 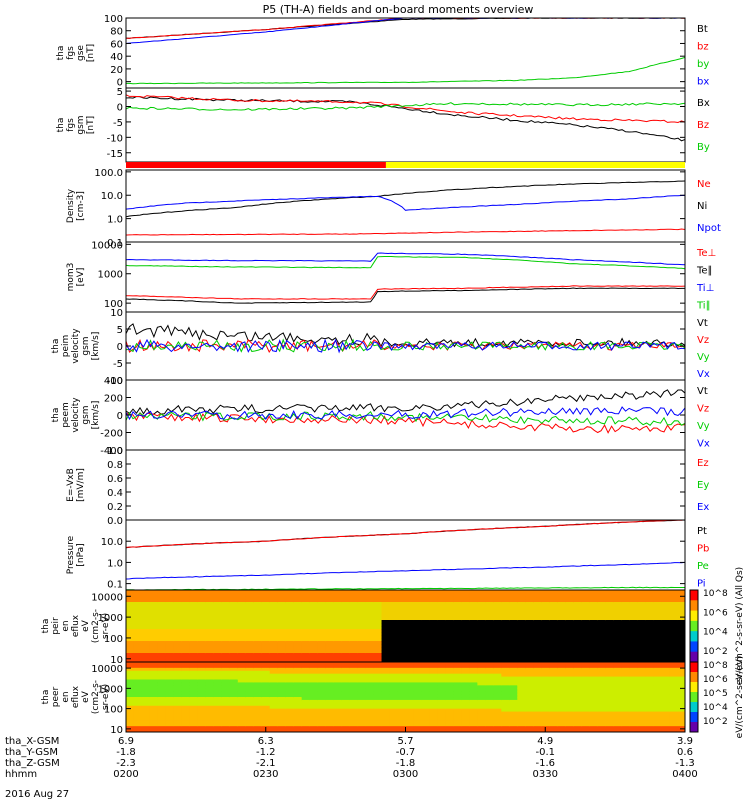 I want to click on y-axis-label-line: Pressure, so click(x=71, y=554).